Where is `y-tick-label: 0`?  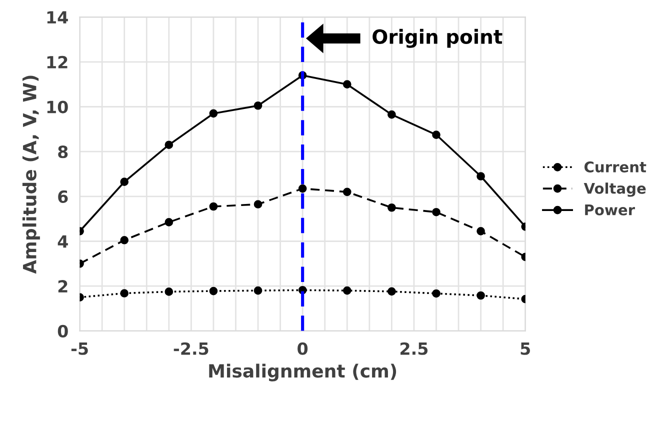 y-tick-label: 0 is located at coordinates (63, 331).